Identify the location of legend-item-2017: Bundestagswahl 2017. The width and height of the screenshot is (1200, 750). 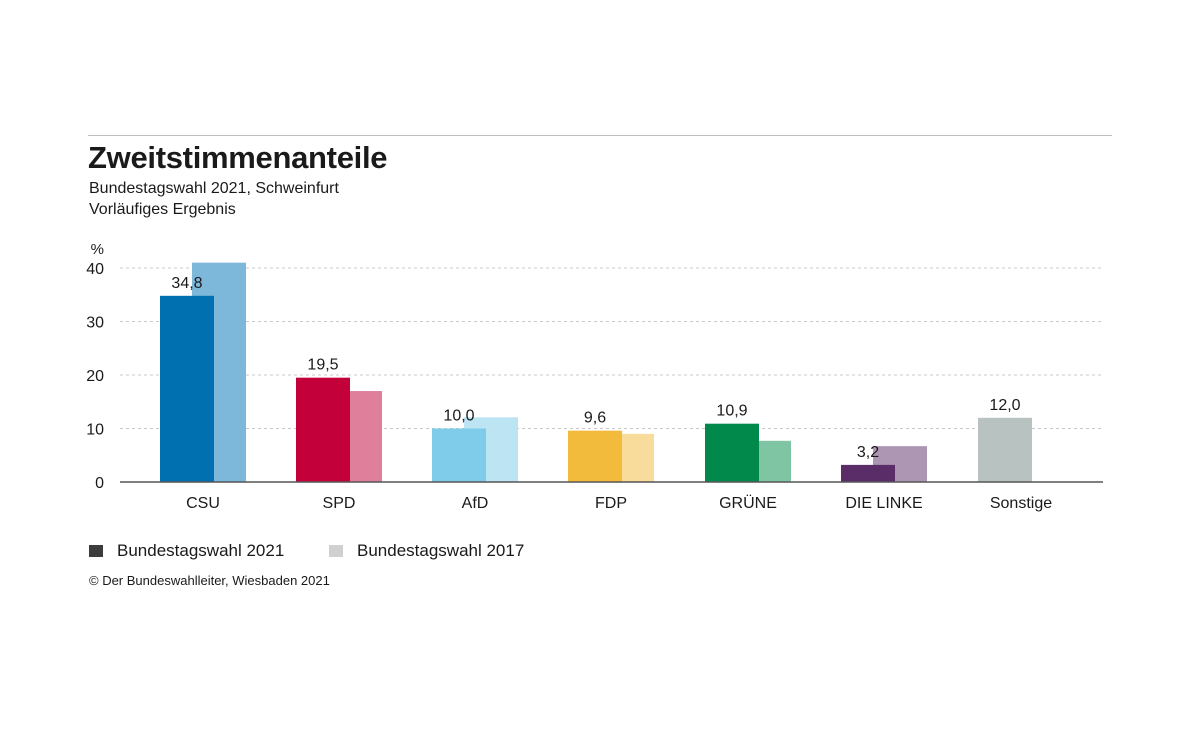
(426, 551).